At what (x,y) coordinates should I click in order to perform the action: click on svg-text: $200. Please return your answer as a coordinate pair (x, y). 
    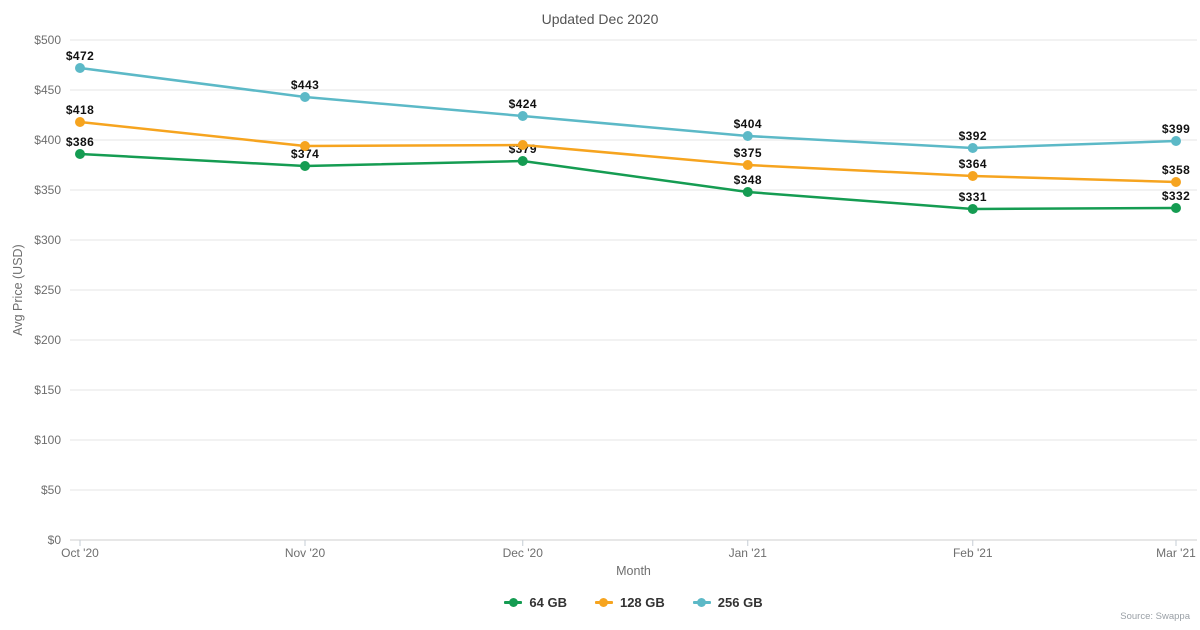
    Looking at the image, I should click on (47, 340).